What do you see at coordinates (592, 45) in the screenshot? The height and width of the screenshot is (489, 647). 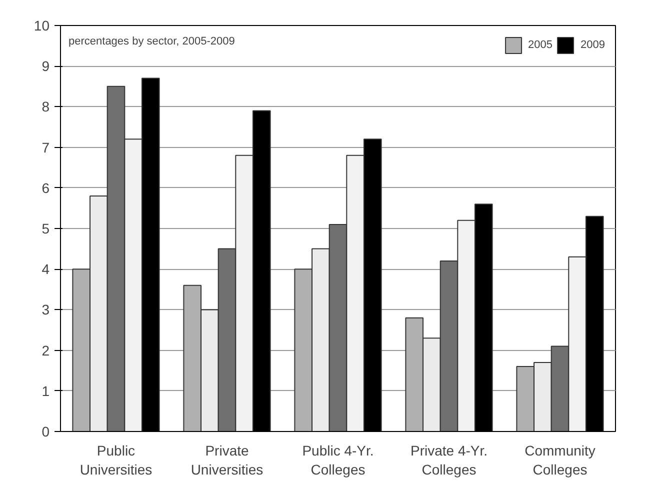 I see `legend-label: 2009` at bounding box center [592, 45].